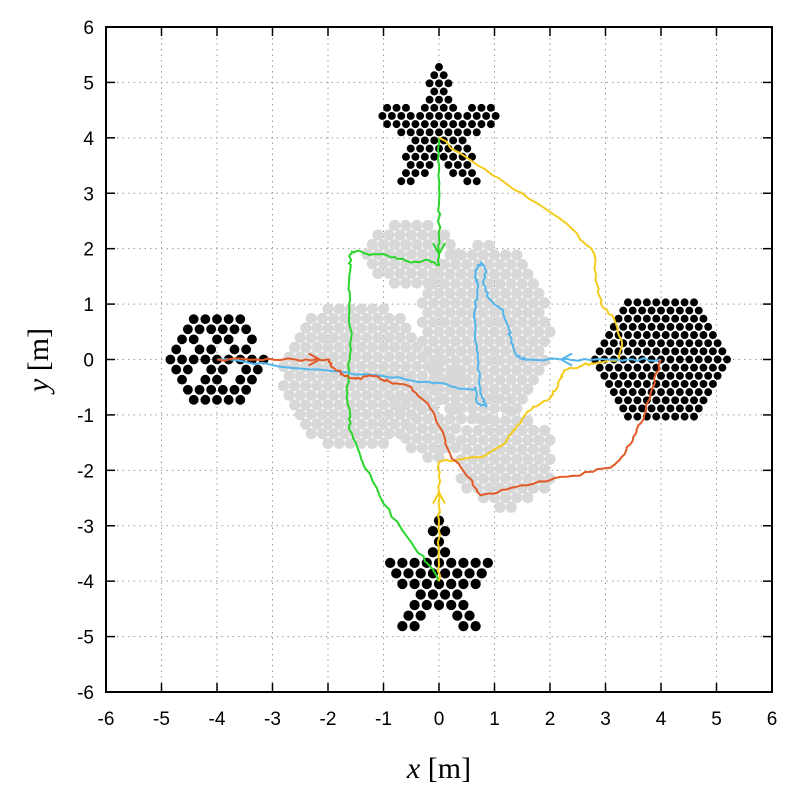  I want to click on arrowhead-blue, so click(566, 359).